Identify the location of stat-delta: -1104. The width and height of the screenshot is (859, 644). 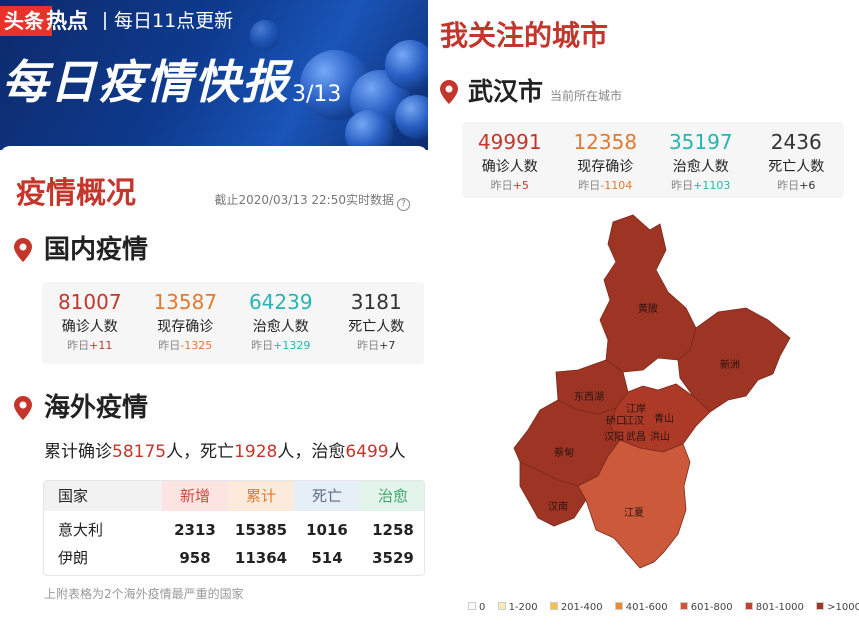
(616, 185).